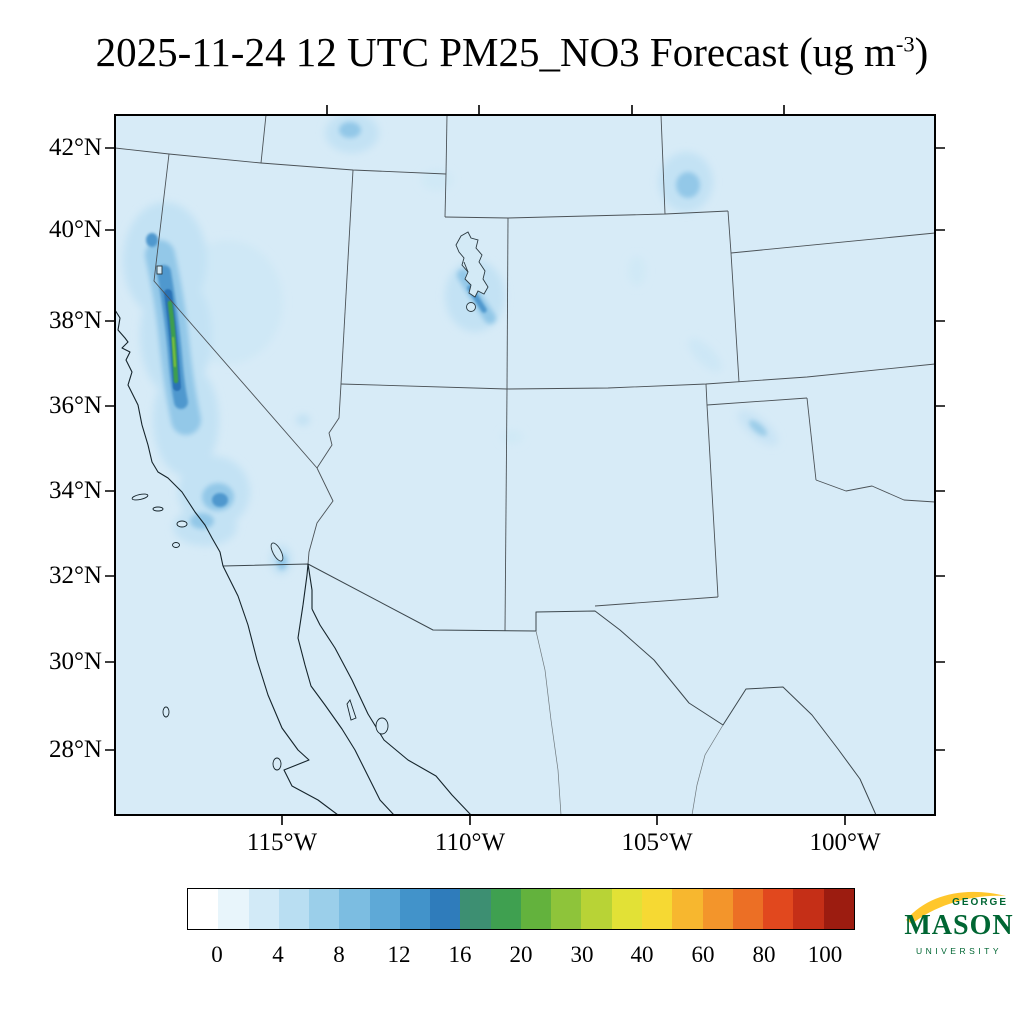 This screenshot has width=1024, height=1024. Describe the element at coordinates (75, 405) in the screenshot. I see `lat-label: 36°N` at that location.